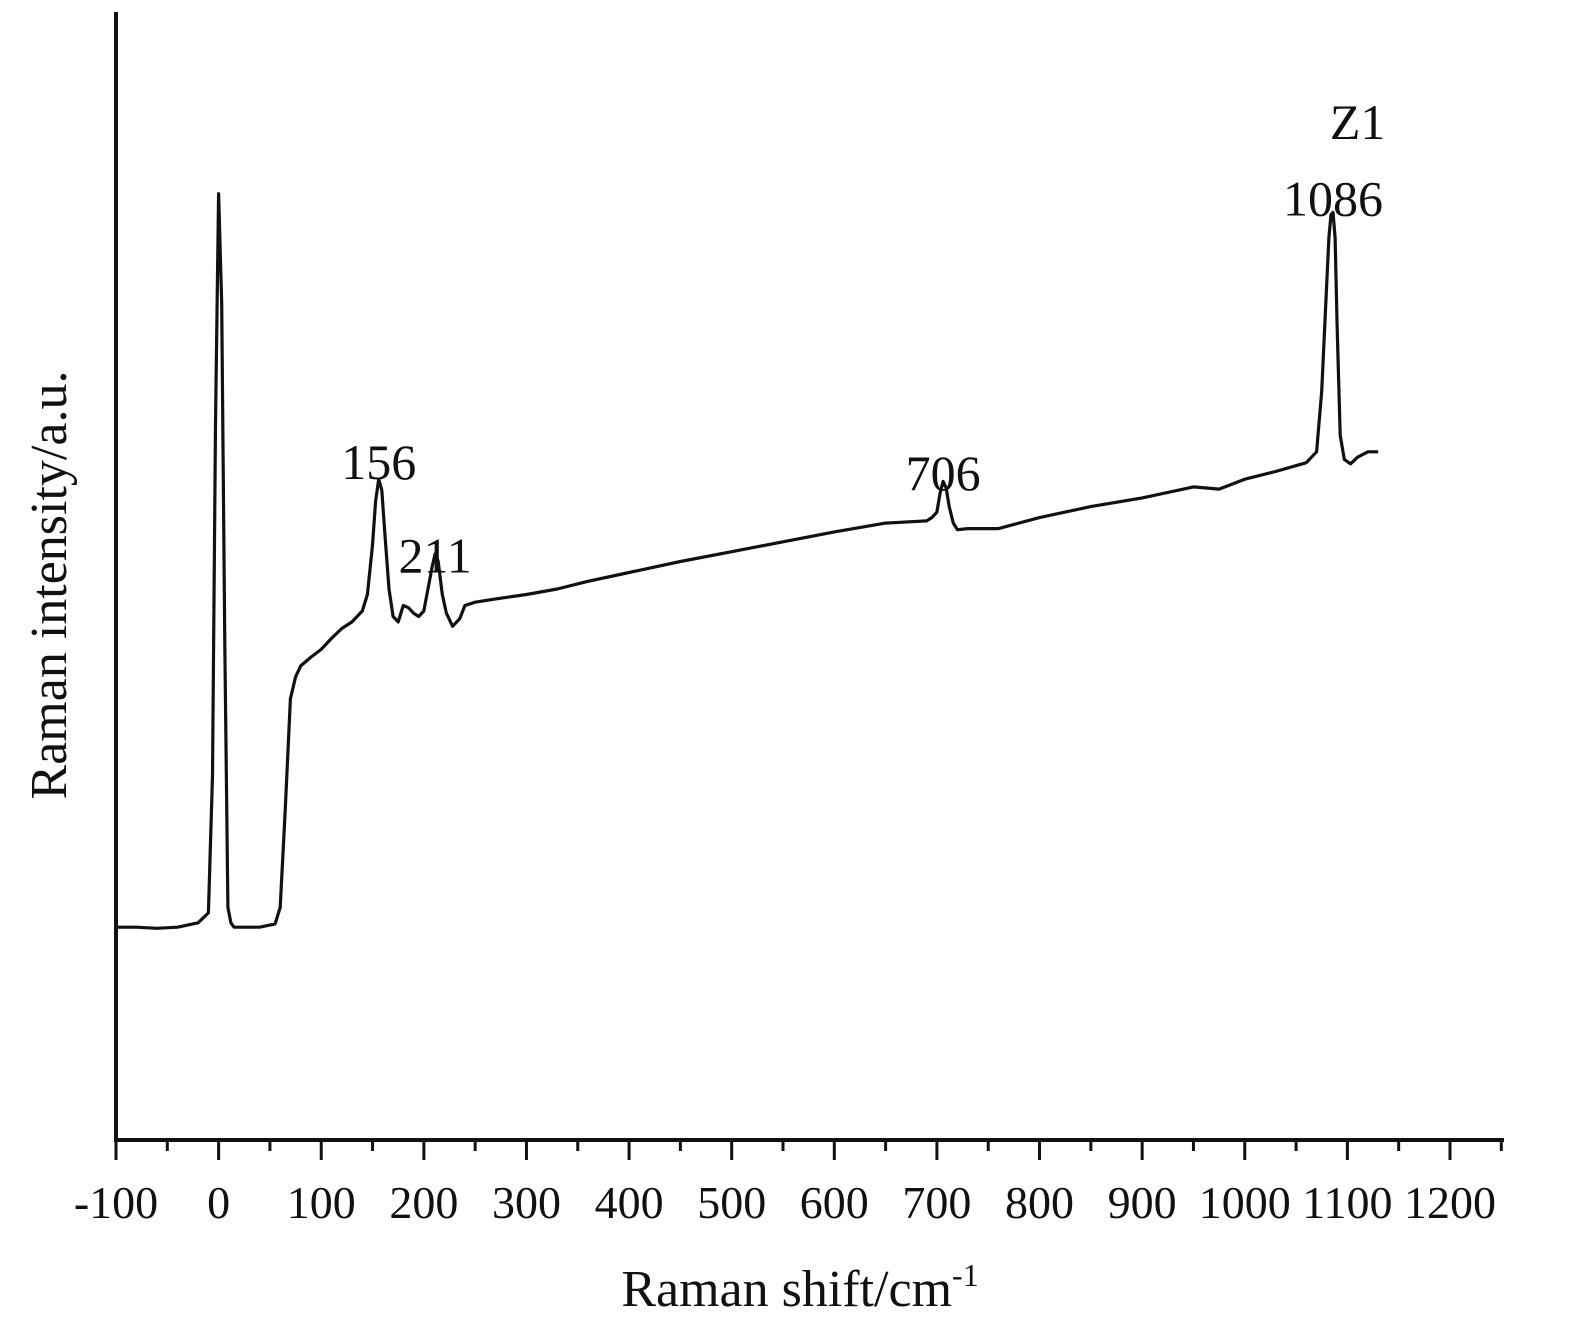 The height and width of the screenshot is (1343, 1590). I want to click on x-axis-ticks, so click(808, 1150).